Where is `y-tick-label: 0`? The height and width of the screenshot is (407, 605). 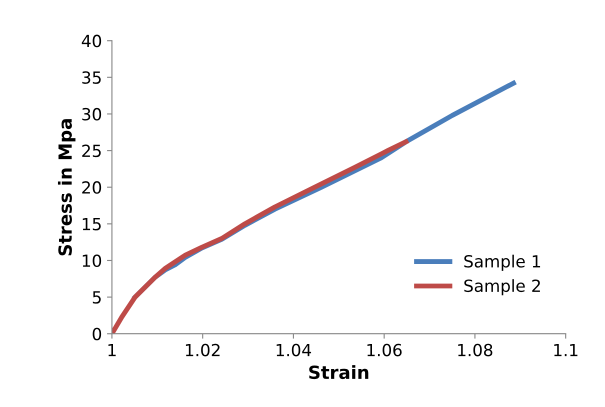
y-tick-label: 0 is located at coordinates (97, 334).